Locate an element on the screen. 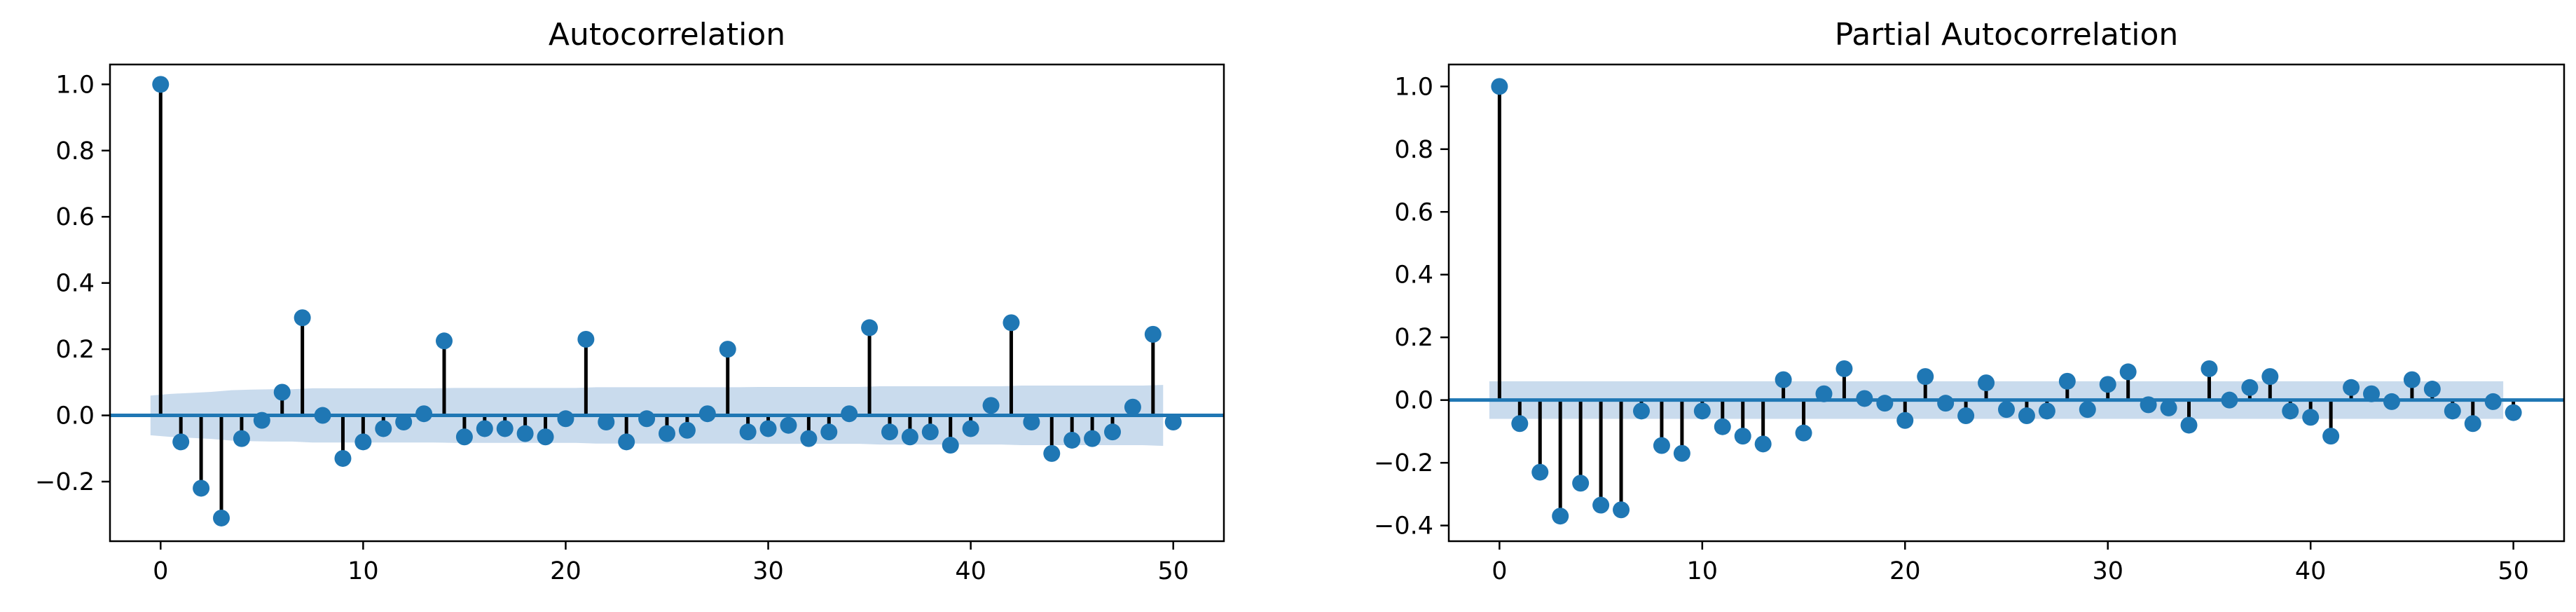 This screenshot has width=2576, height=612. chart-title: Partial Autocorrelation is located at coordinates (2007, 35).